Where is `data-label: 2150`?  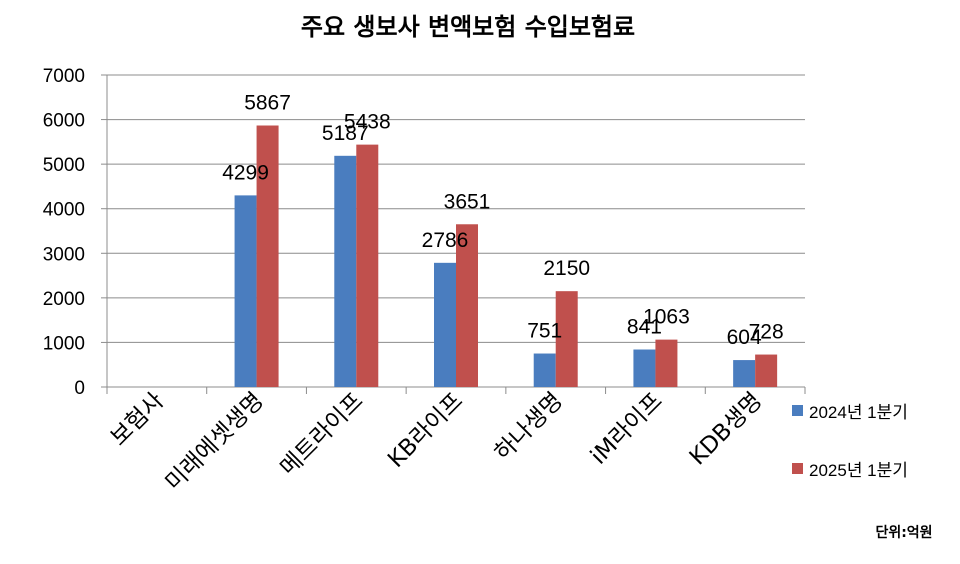 data-label: 2150 is located at coordinates (566, 268).